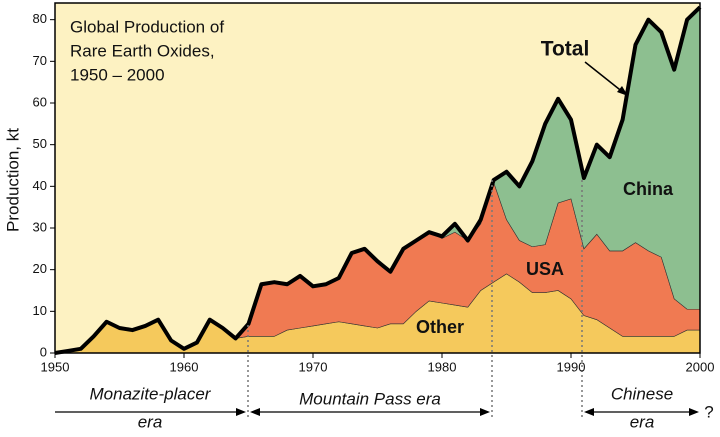  What do you see at coordinates (708, 411) in the screenshot?
I see `future-mark: ?` at bounding box center [708, 411].